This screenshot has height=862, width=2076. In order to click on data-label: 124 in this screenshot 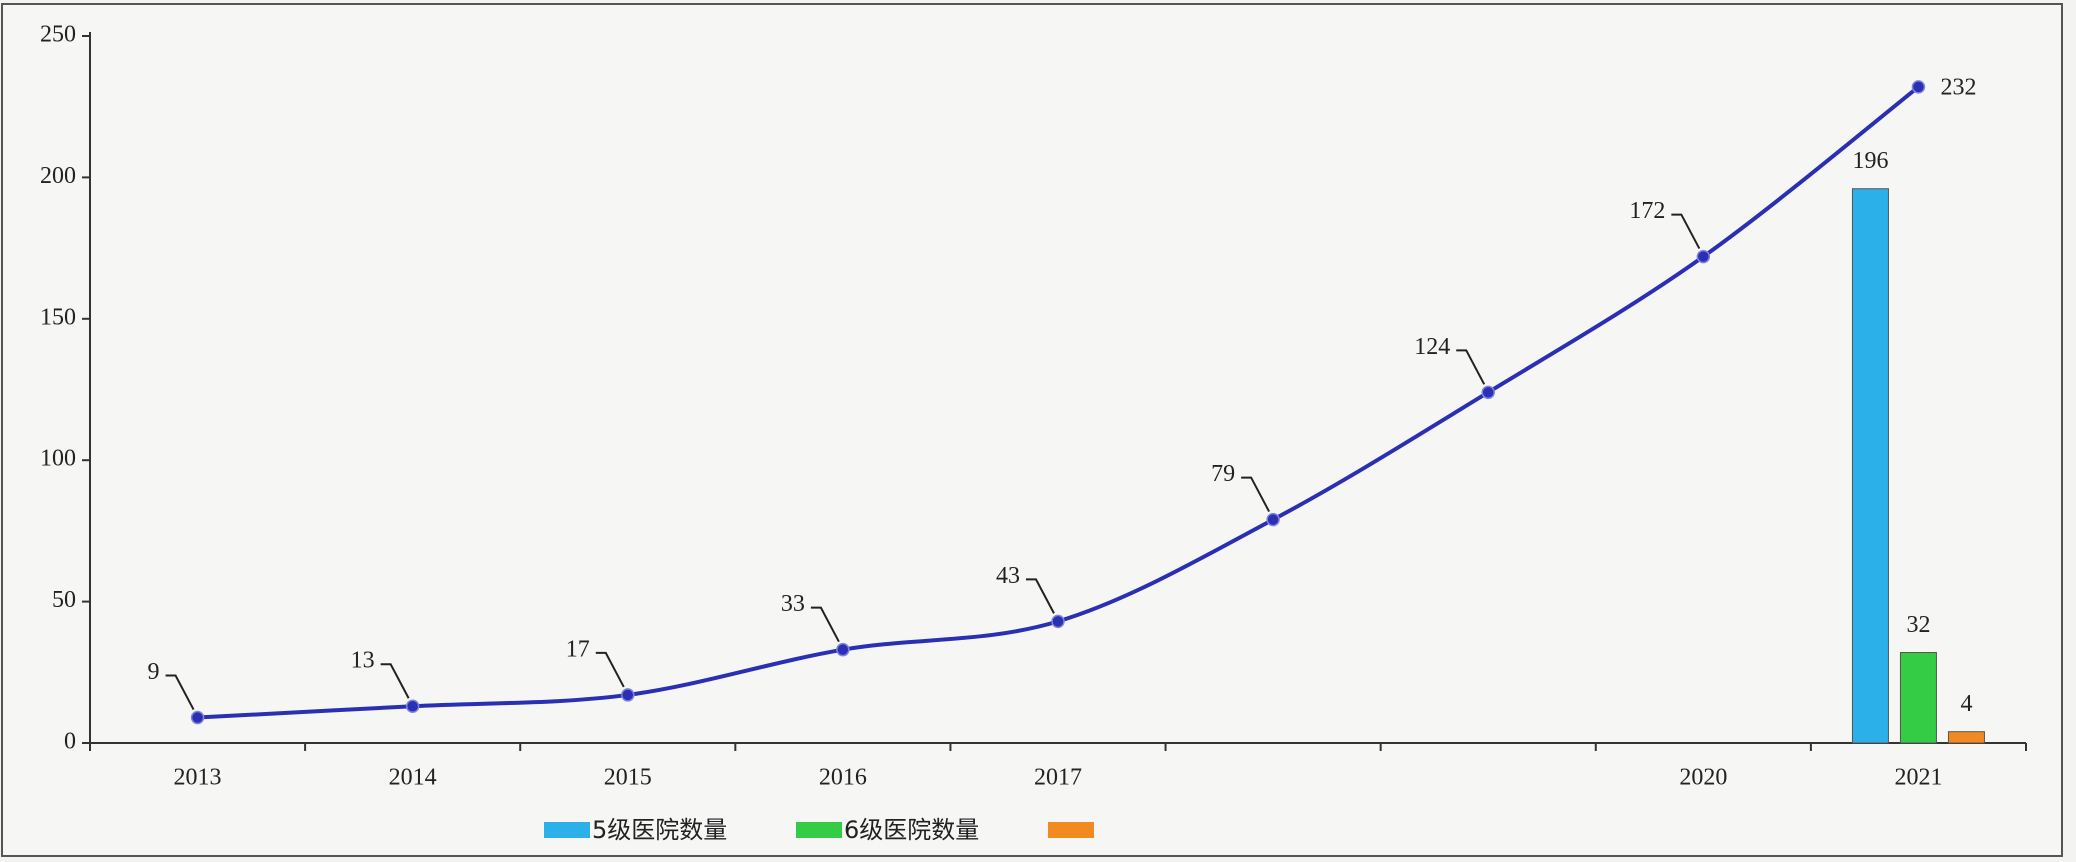, I will do `click(1432, 347)`.